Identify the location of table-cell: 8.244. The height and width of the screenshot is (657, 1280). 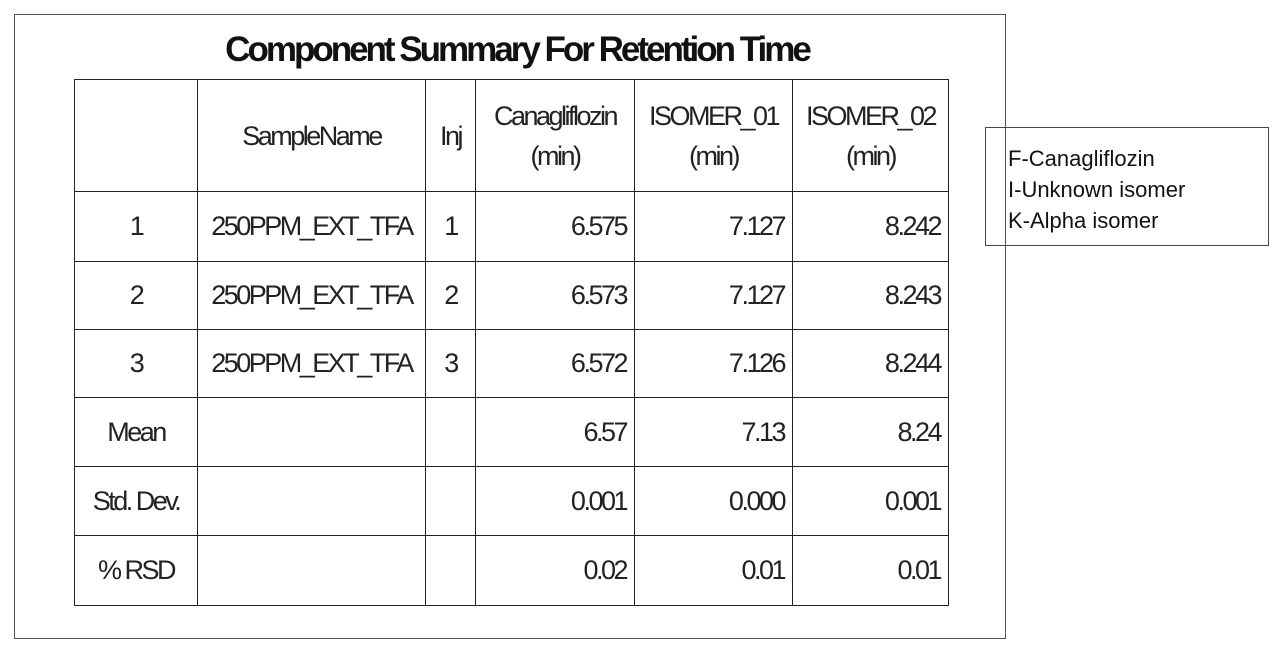
(870, 363).